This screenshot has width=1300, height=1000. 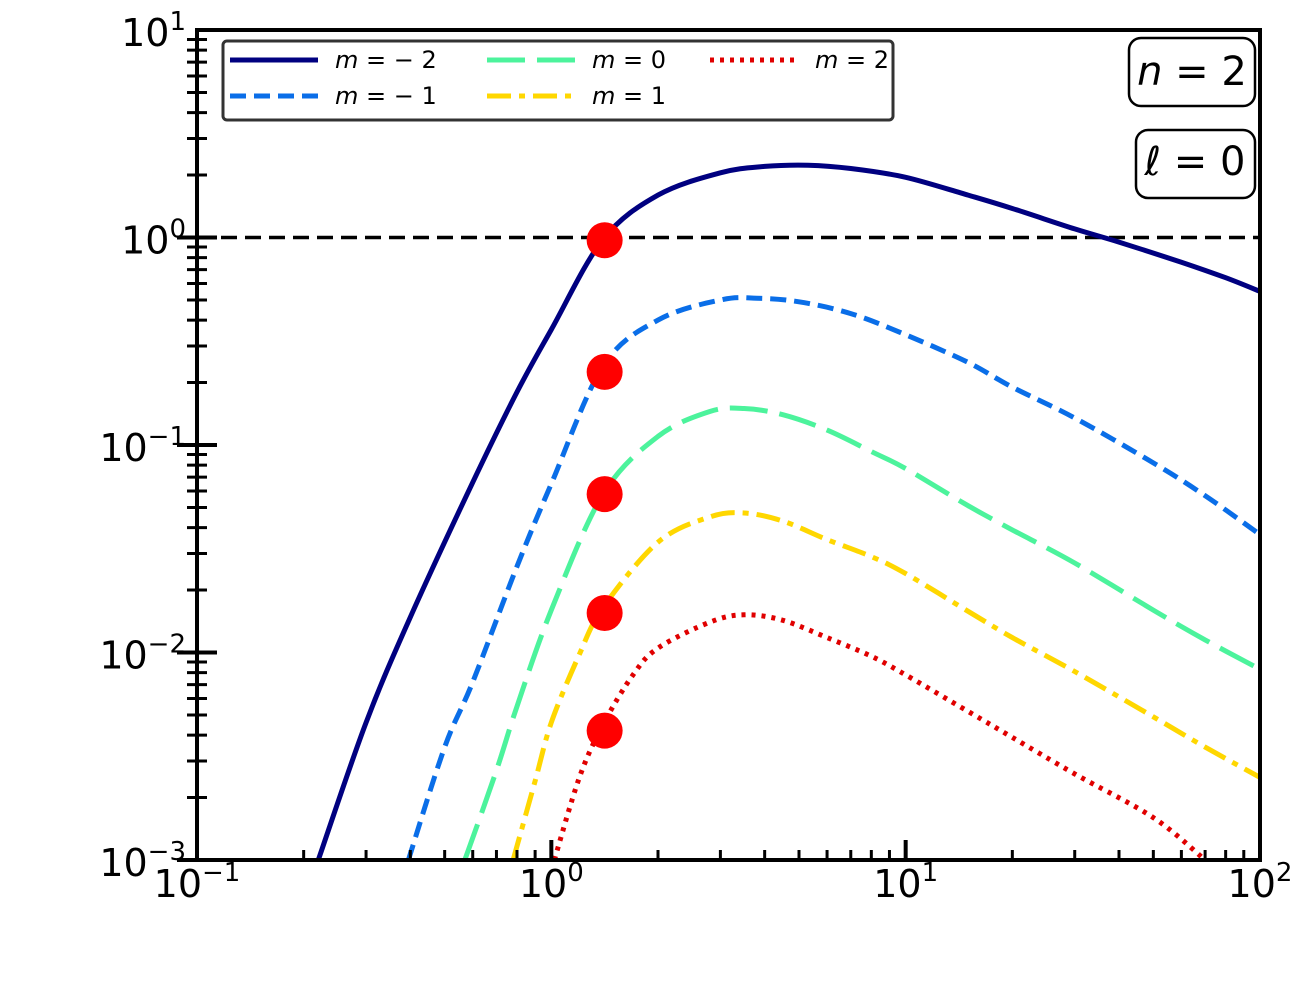 I want to click on legend-box, so click(x=558, y=80).